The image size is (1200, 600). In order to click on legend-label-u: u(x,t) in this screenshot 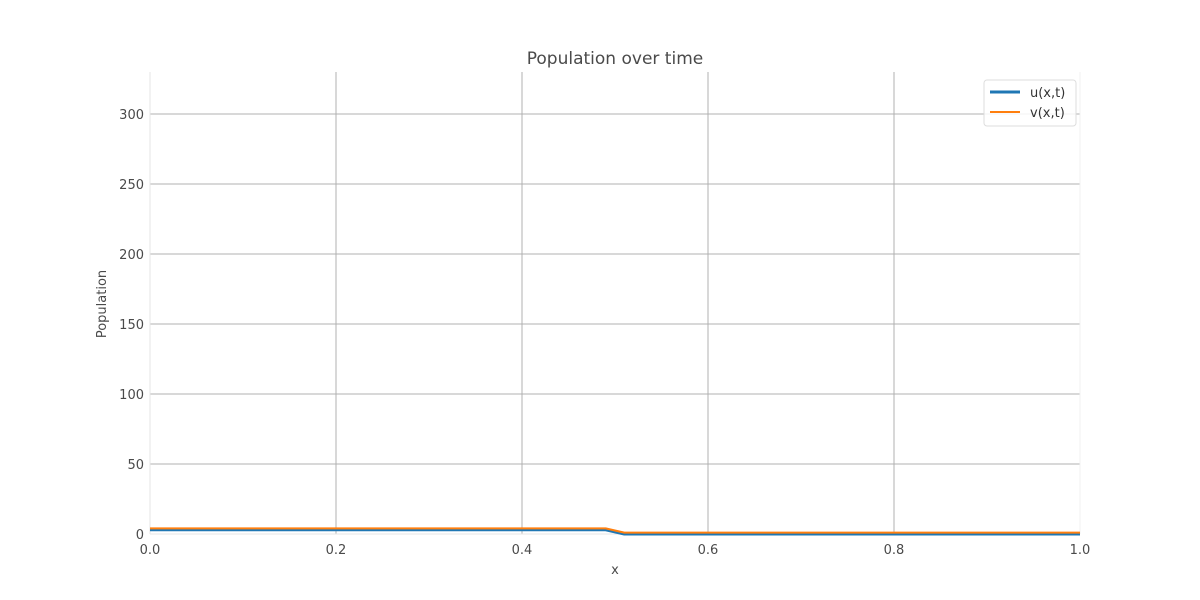, I will do `click(1047, 93)`.